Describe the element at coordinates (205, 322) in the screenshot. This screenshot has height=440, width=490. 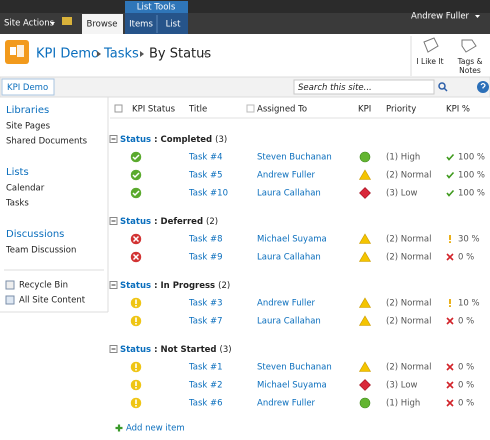
I see `task-title: Task #7` at that location.